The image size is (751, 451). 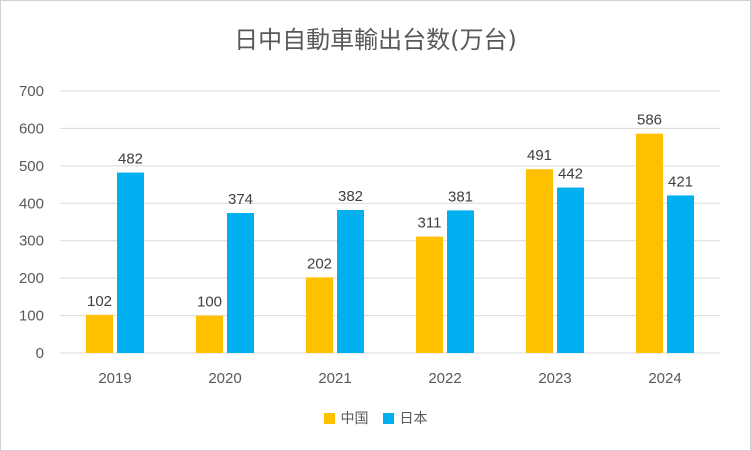 I want to click on y-tick-label: 500, so click(x=31, y=166).